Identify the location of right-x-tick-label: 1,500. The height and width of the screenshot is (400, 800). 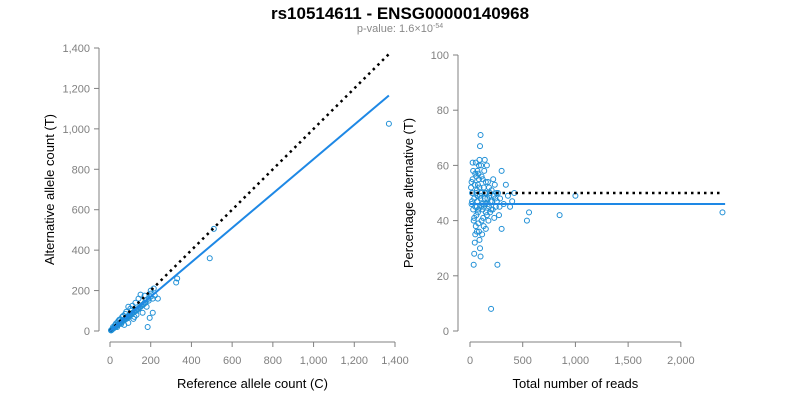
(628, 361).